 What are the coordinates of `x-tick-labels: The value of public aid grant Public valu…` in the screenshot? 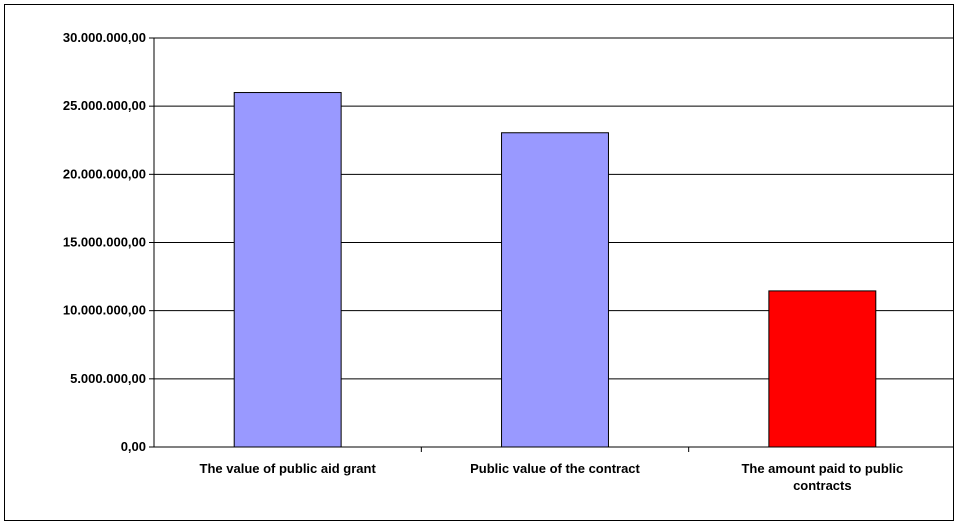 It's located at (552, 477).